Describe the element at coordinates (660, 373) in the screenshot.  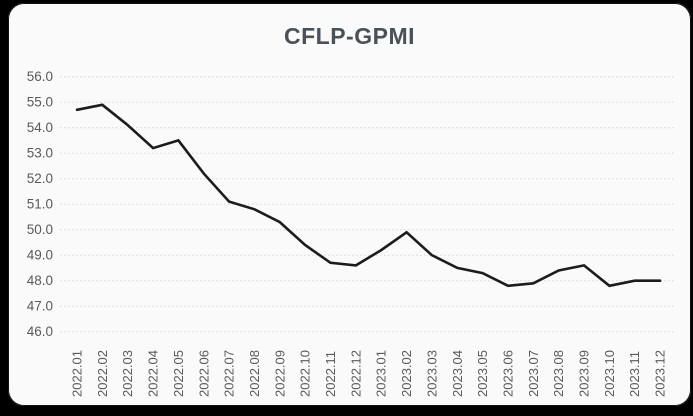
I see `x-tick-label: 2023.12` at that location.